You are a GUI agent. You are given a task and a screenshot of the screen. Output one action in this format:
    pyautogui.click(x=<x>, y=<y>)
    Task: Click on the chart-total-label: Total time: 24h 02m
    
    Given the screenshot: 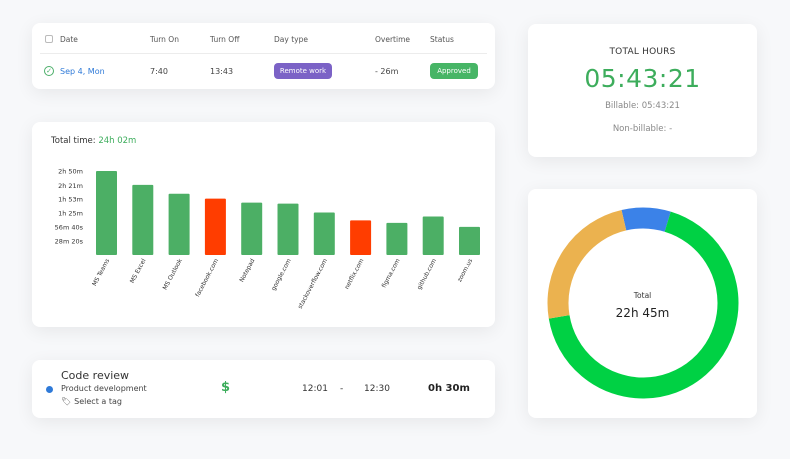 What is the action you would take?
    pyautogui.click(x=93, y=141)
    